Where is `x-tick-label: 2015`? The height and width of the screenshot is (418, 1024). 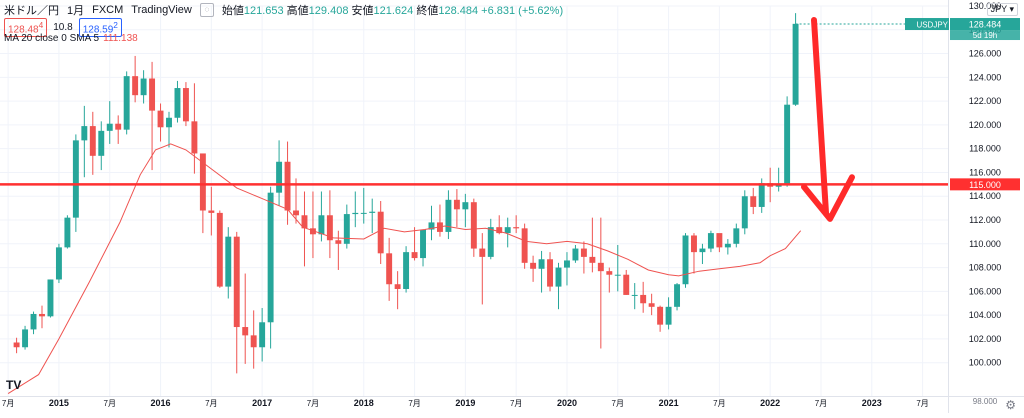 x-tick-label: 2015 is located at coordinates (59, 403).